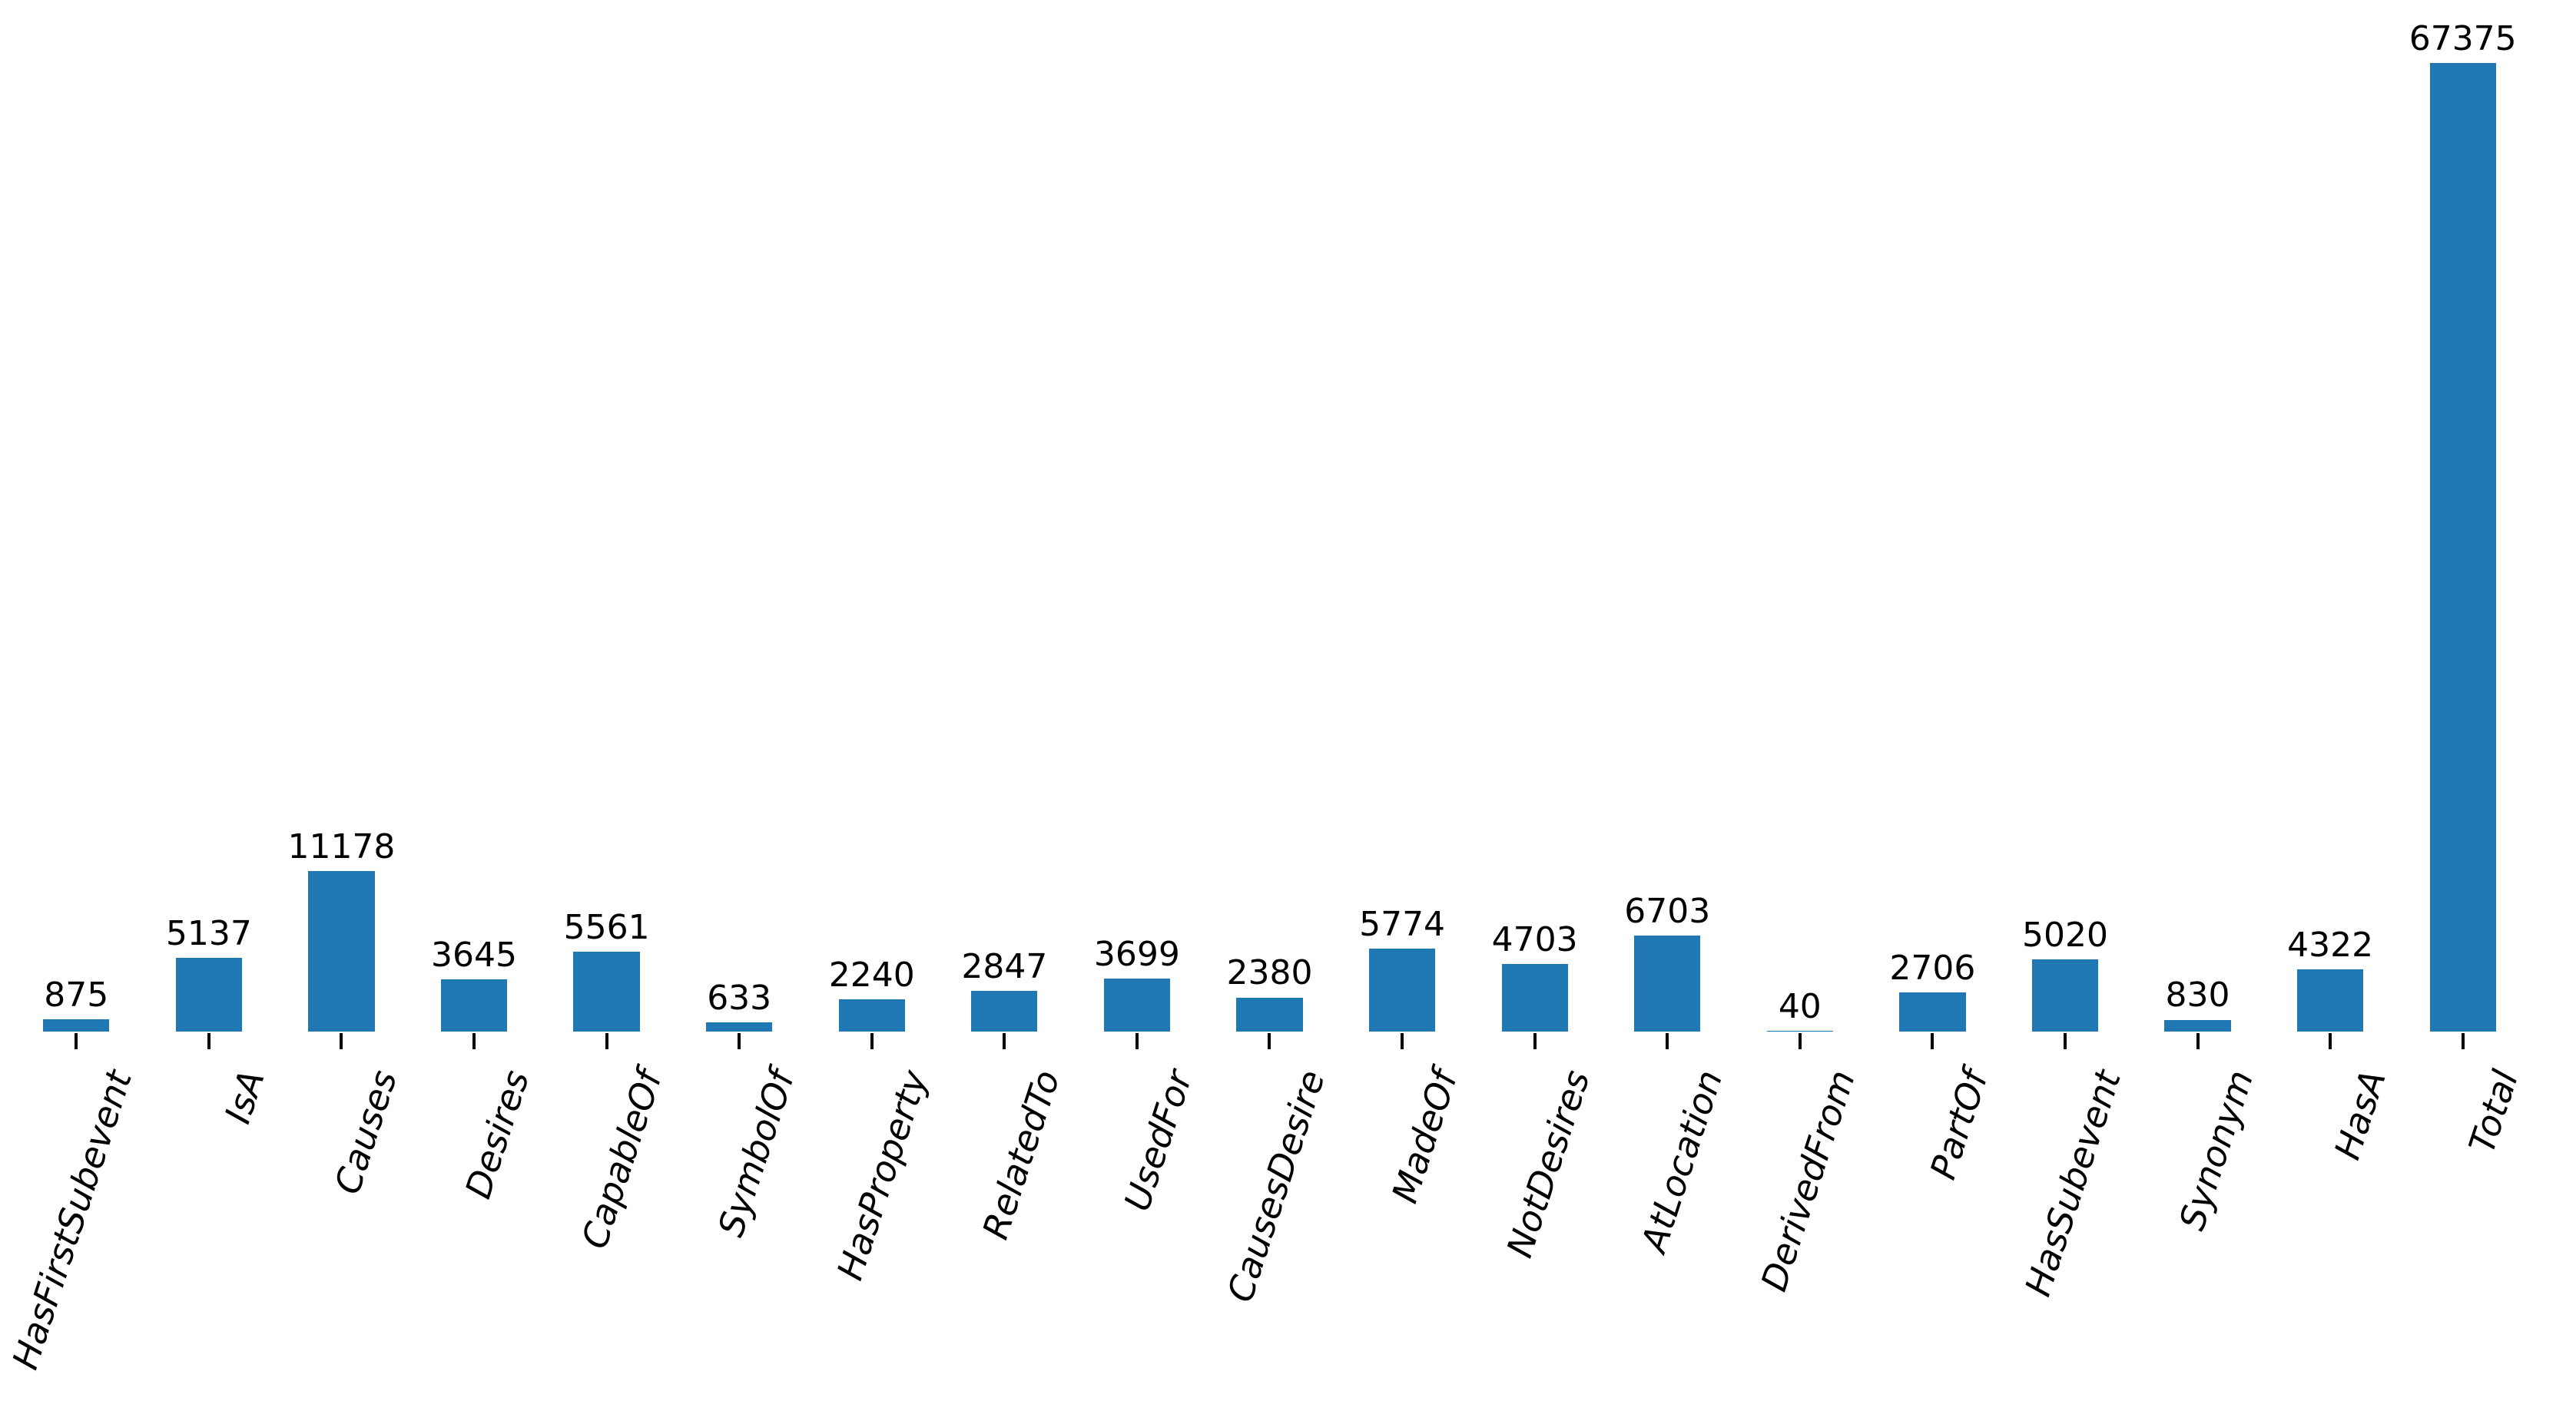  I want to click on x-tick-label: HasA, so click(2360, 1114).